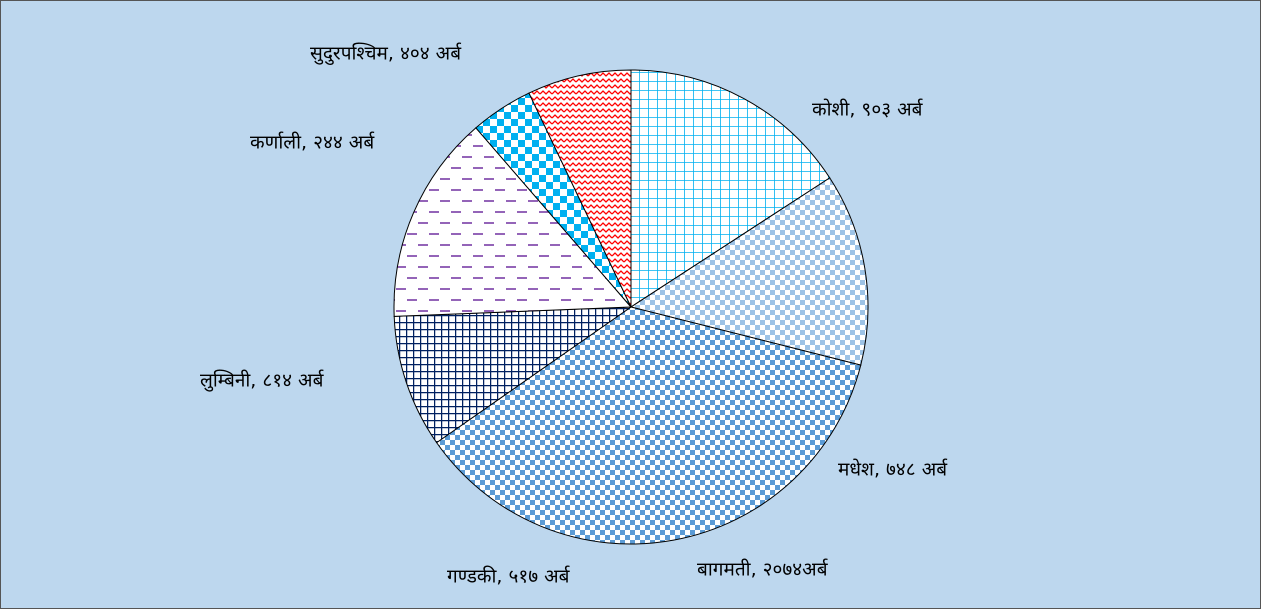 The height and width of the screenshot is (613, 1261). Describe the element at coordinates (312, 142) in the screenshot. I see `slice-label: कर्णाली, २४४ अर्ब` at that location.